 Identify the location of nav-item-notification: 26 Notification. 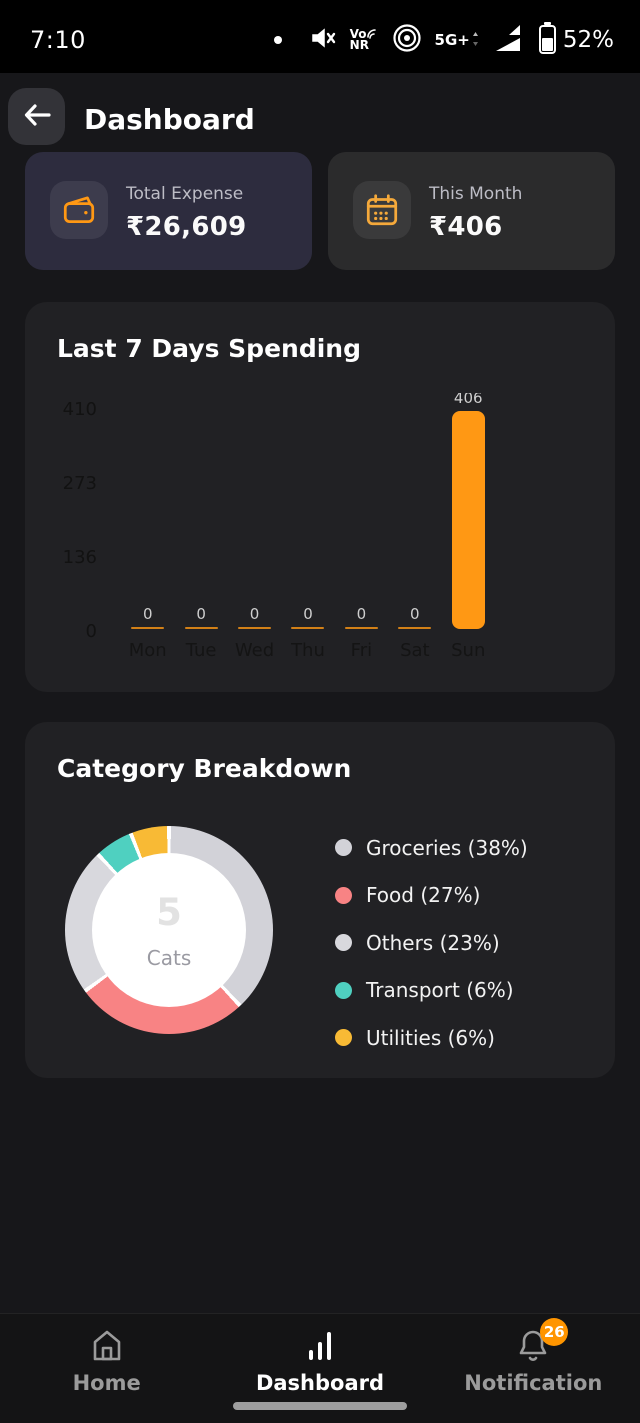
(533, 1368).